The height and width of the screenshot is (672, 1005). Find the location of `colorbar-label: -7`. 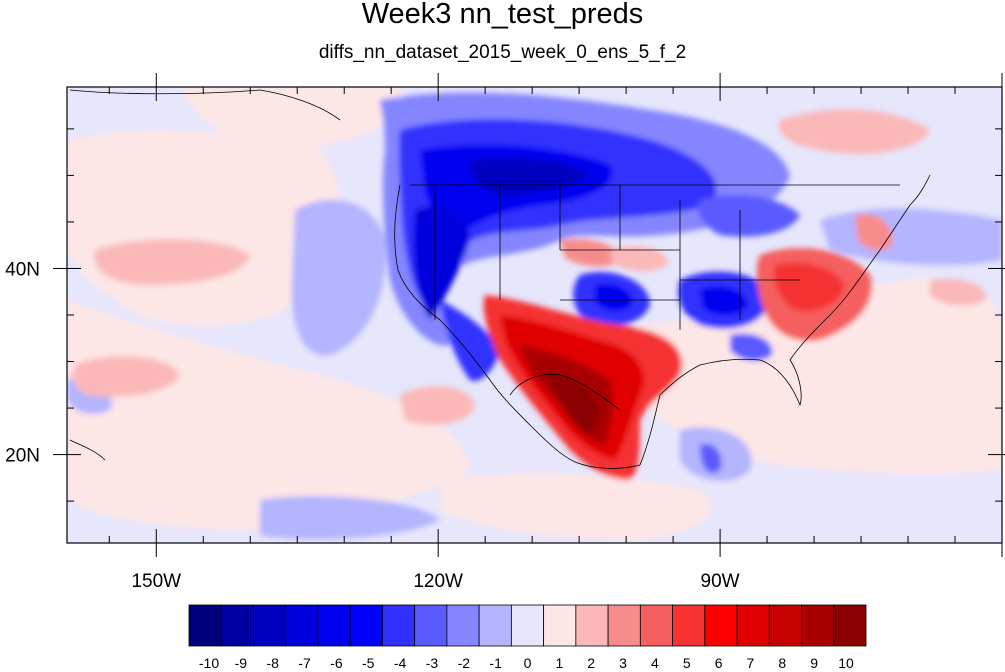

colorbar-label: -7 is located at coordinates (304, 663).